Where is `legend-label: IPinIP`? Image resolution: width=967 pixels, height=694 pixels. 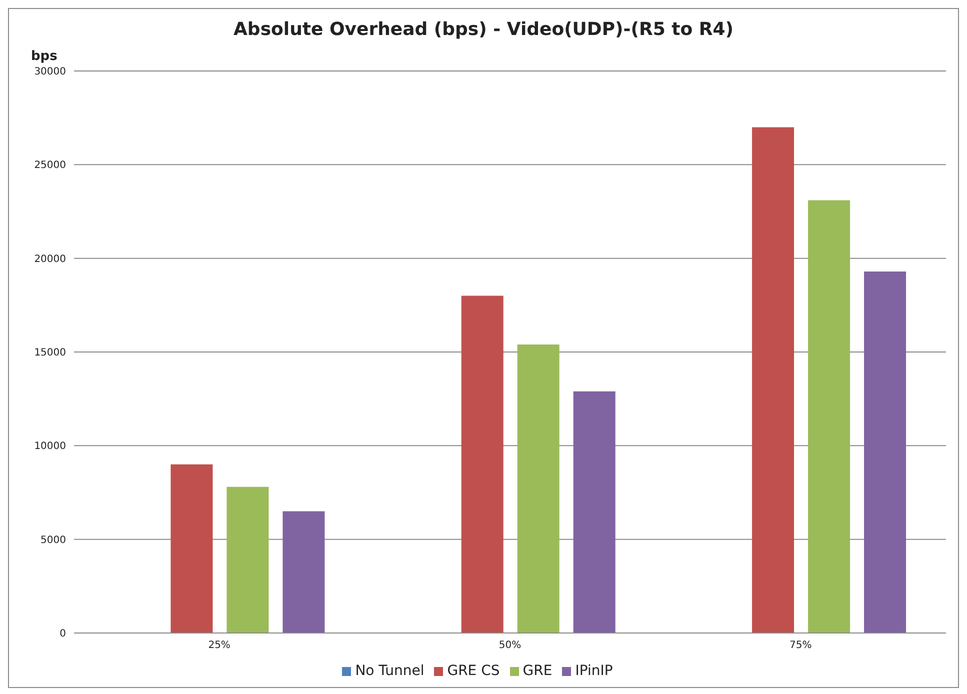
legend-label: IPinIP is located at coordinates (594, 671).